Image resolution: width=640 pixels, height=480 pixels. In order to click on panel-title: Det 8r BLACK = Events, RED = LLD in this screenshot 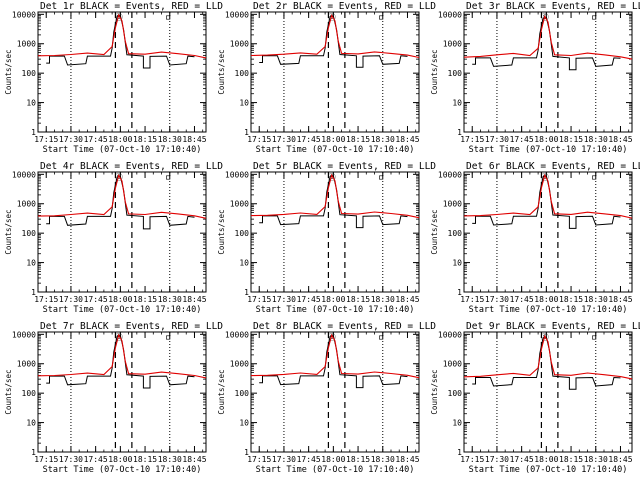, I will do `click(344, 326)`.